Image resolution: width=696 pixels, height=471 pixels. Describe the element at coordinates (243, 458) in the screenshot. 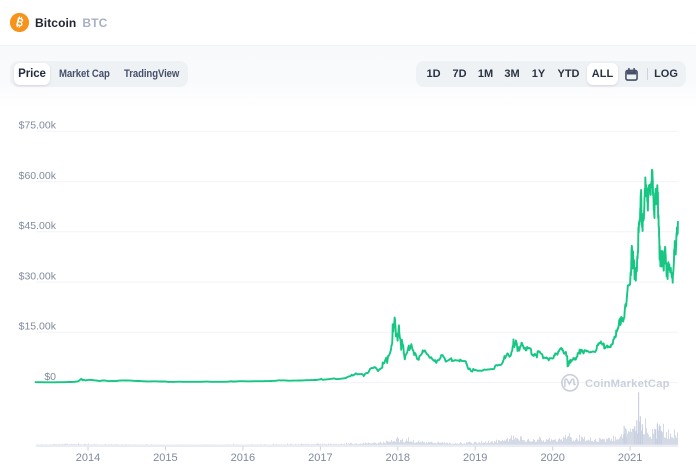

I see `svg-text: 2016` at that location.